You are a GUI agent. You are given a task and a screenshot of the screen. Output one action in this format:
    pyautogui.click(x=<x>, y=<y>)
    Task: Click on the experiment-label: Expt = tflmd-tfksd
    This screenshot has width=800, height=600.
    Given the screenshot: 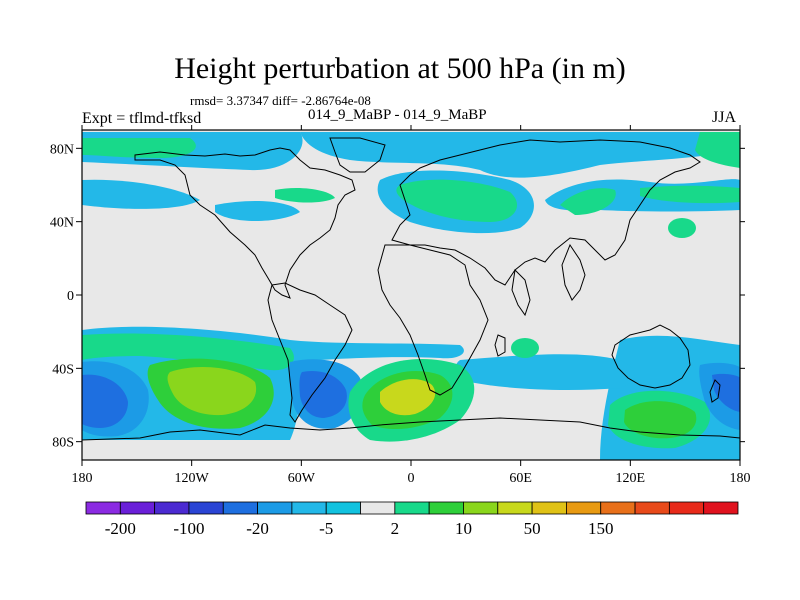 What is the action you would take?
    pyautogui.click(x=142, y=118)
    